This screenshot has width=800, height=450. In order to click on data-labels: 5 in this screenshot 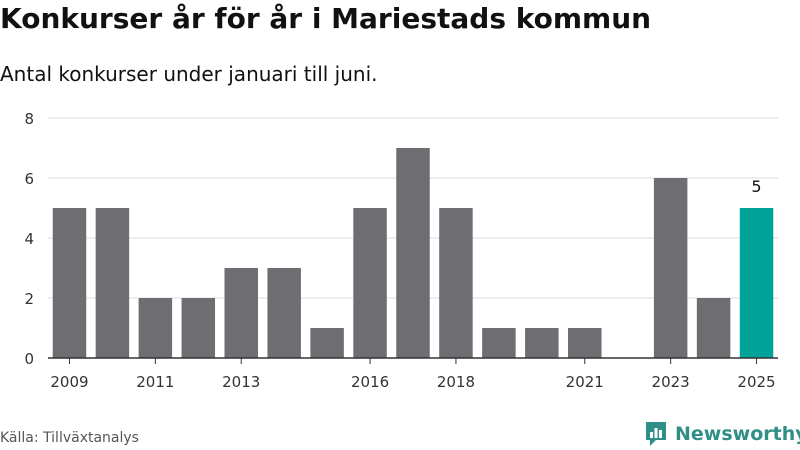, I will do `click(756, 186)`.